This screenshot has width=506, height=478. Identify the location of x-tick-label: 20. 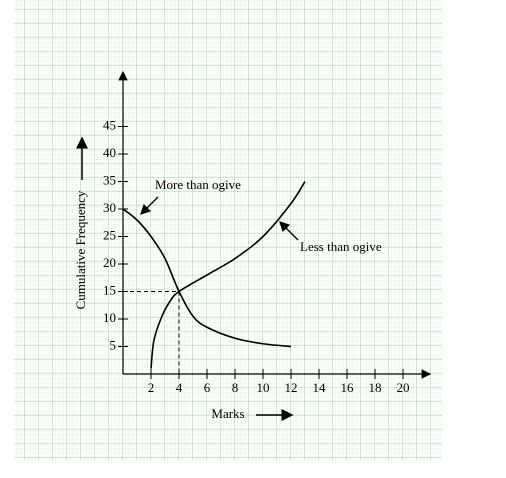
(403, 387).